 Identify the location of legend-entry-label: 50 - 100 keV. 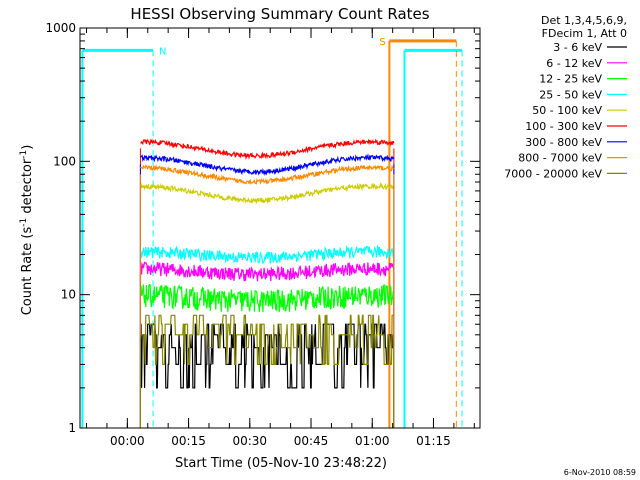
(567, 110).